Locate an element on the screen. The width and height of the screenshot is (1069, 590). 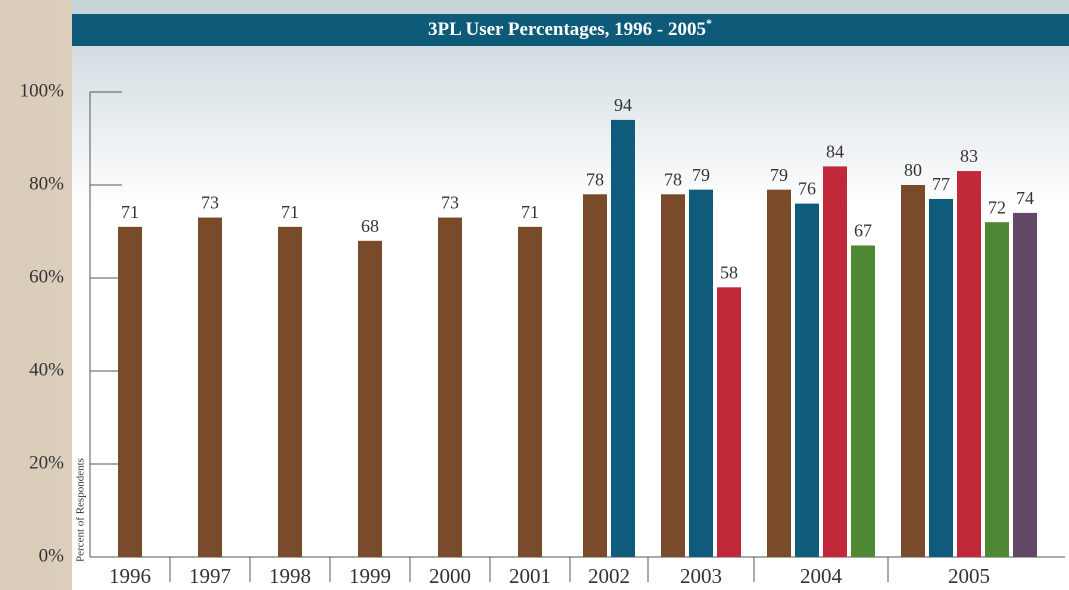
x-tick-label: 1999 is located at coordinates (370, 576).